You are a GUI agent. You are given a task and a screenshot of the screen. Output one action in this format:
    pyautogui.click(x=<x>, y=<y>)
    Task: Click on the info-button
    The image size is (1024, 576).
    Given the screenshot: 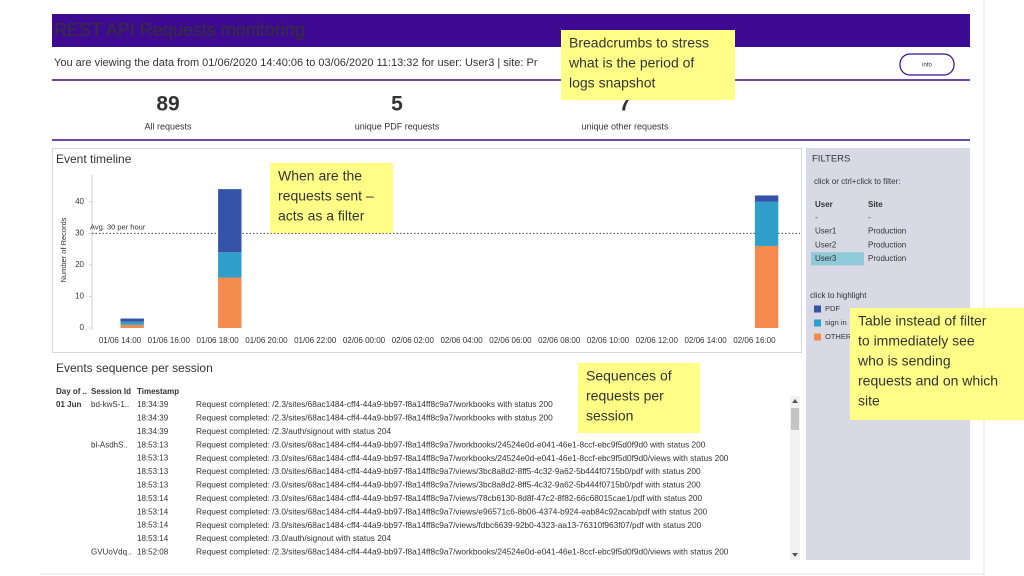 What is the action you would take?
    pyautogui.click(x=927, y=64)
    